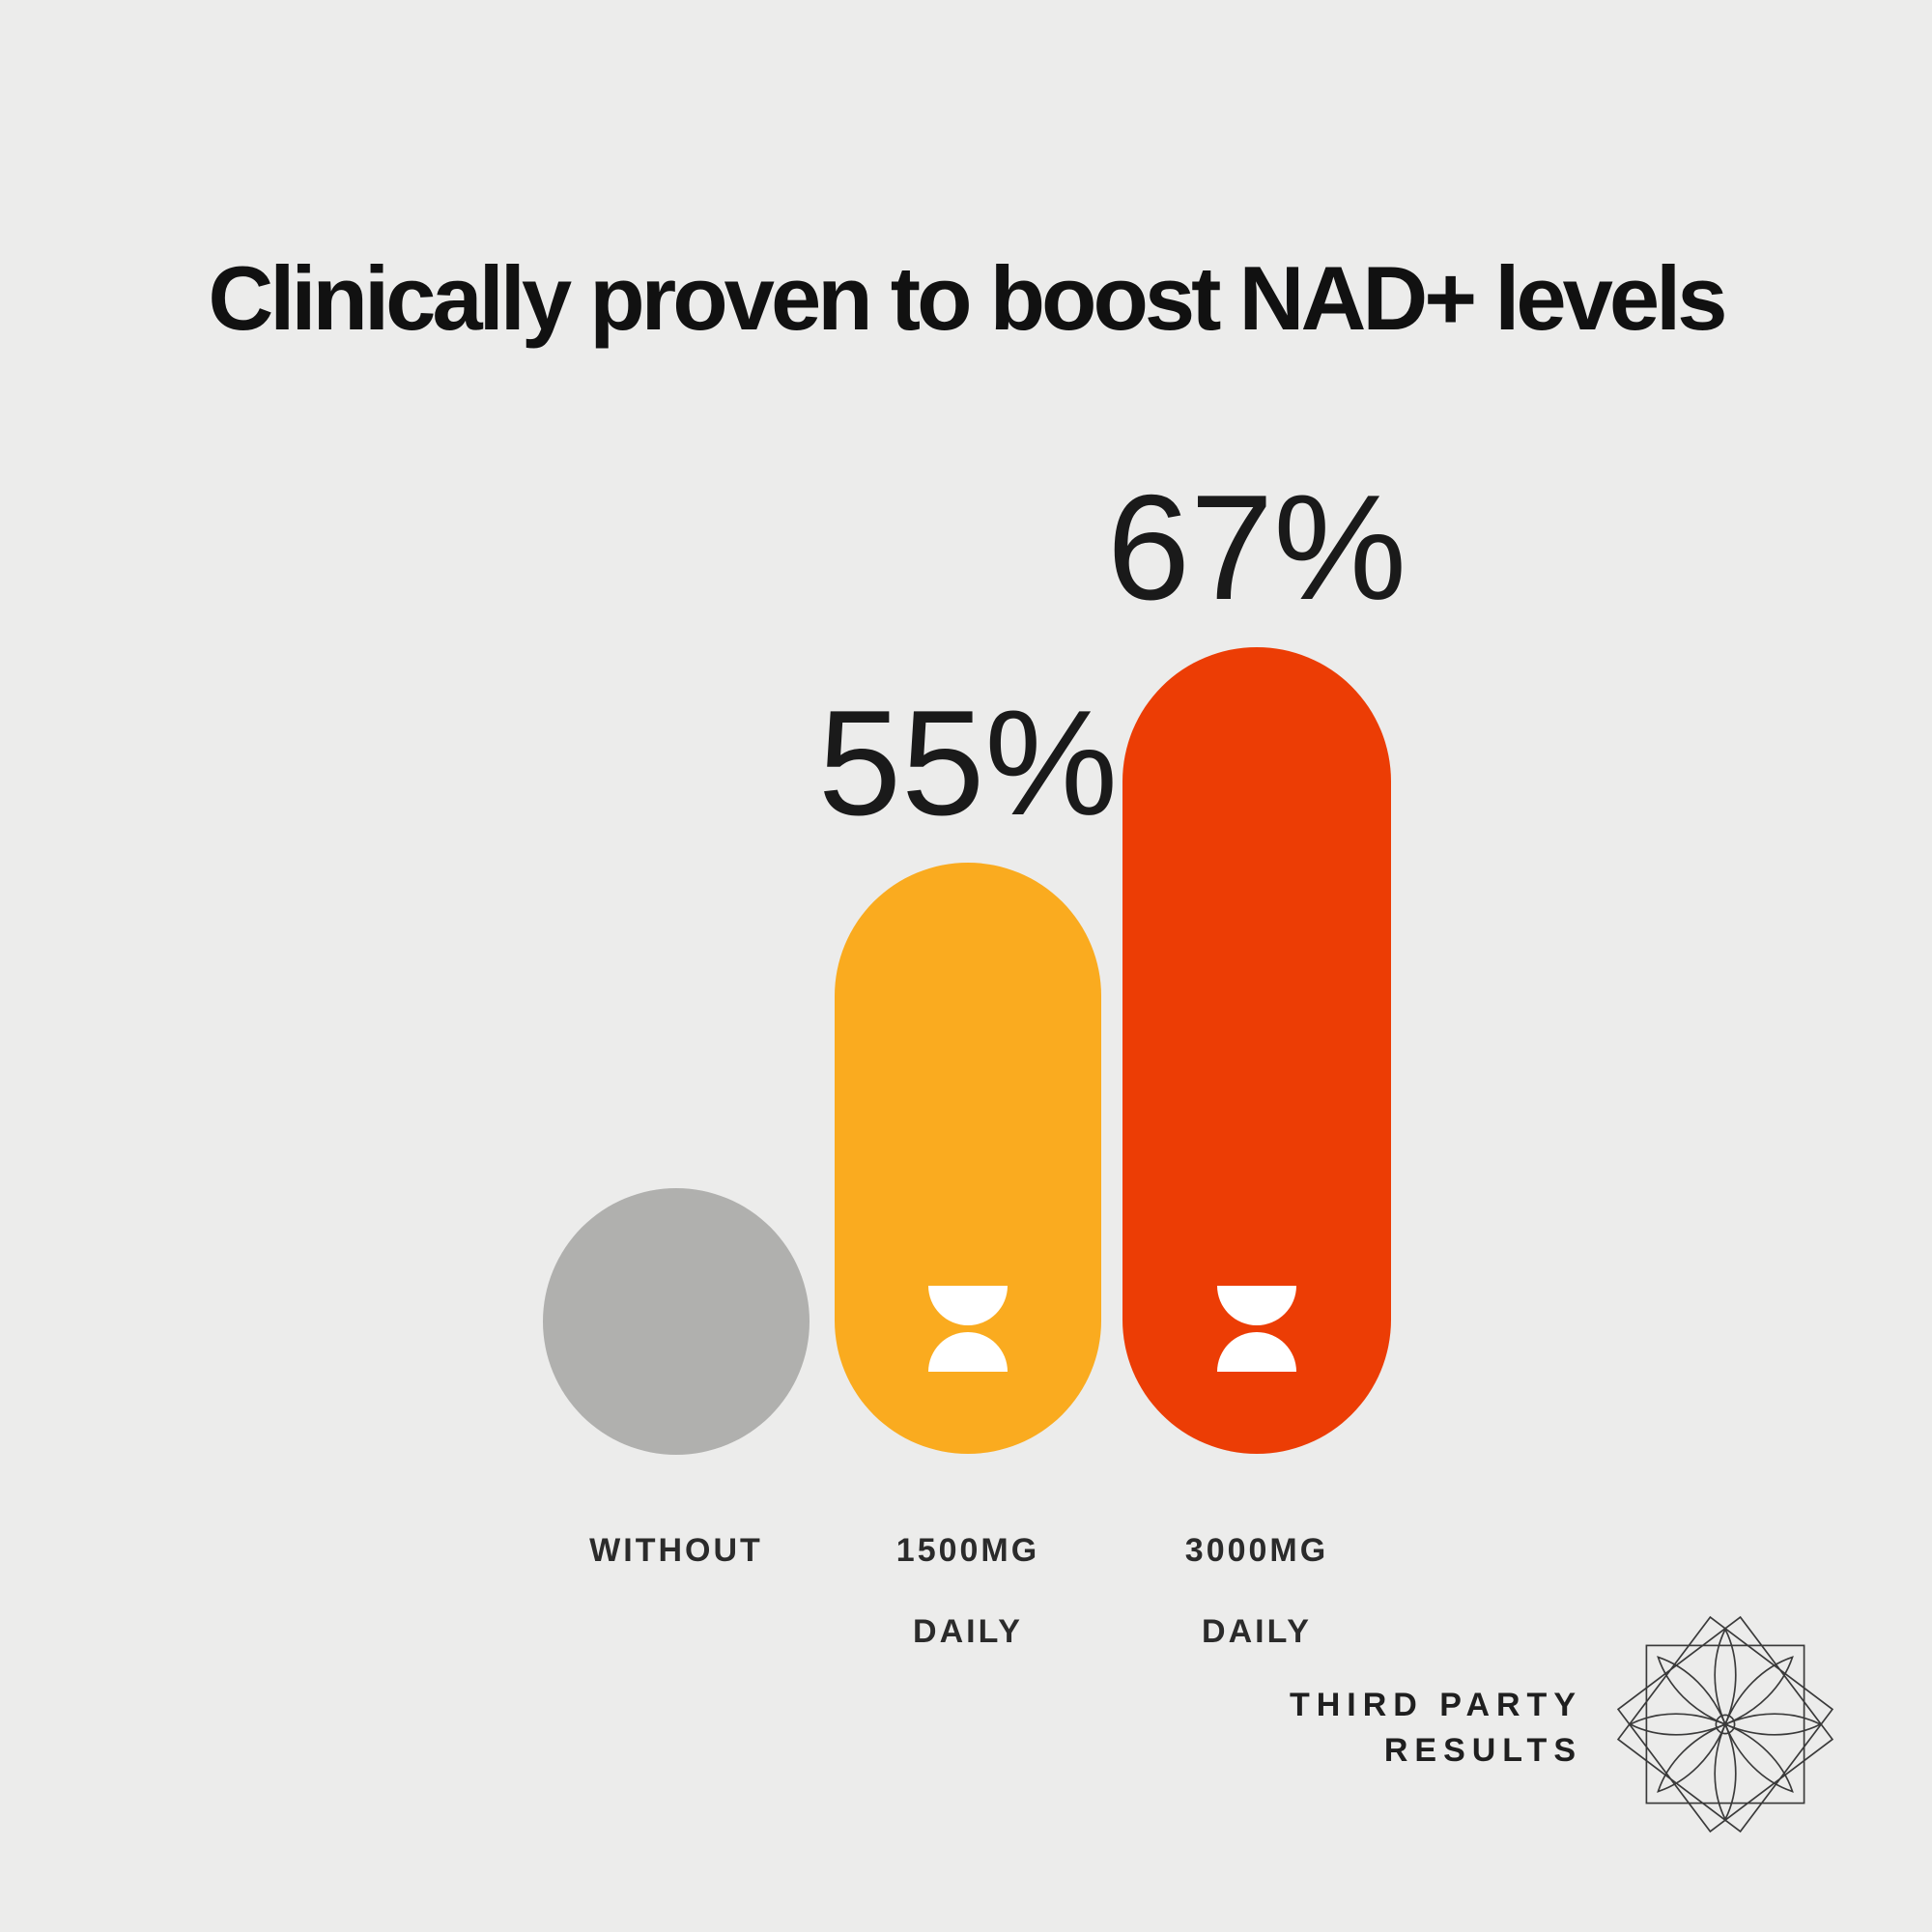 The width and height of the screenshot is (1932, 1932). What do you see at coordinates (1257, 1571) in the screenshot?
I see `category-label-3000mg: 3000MG DAILY` at bounding box center [1257, 1571].